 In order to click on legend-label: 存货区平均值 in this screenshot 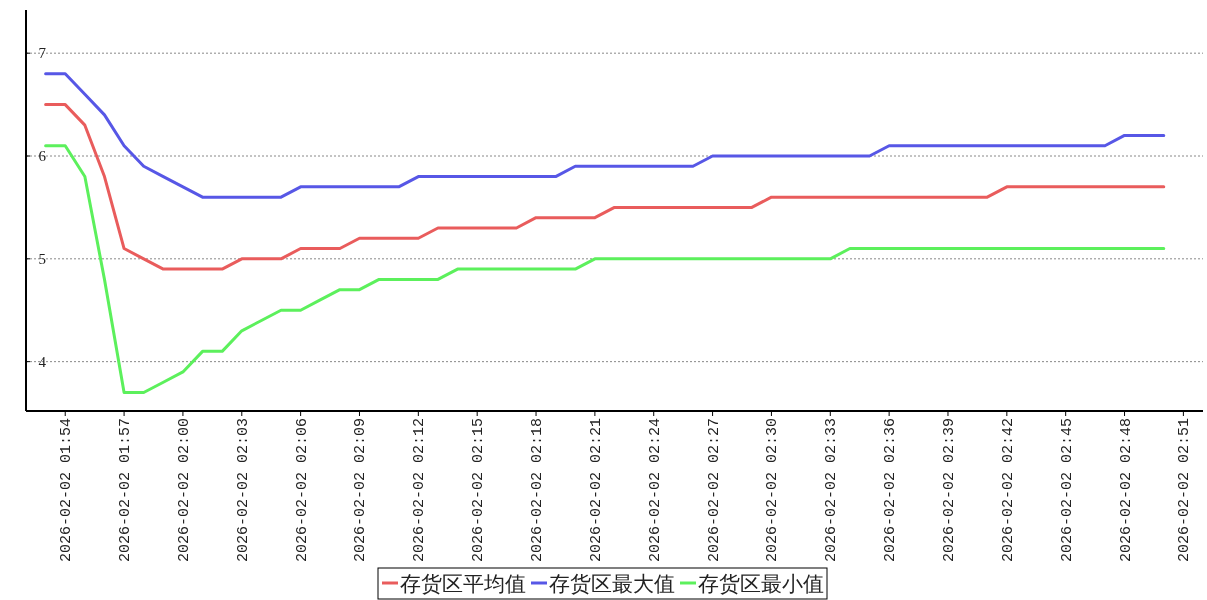, I will do `click(463, 583)`.